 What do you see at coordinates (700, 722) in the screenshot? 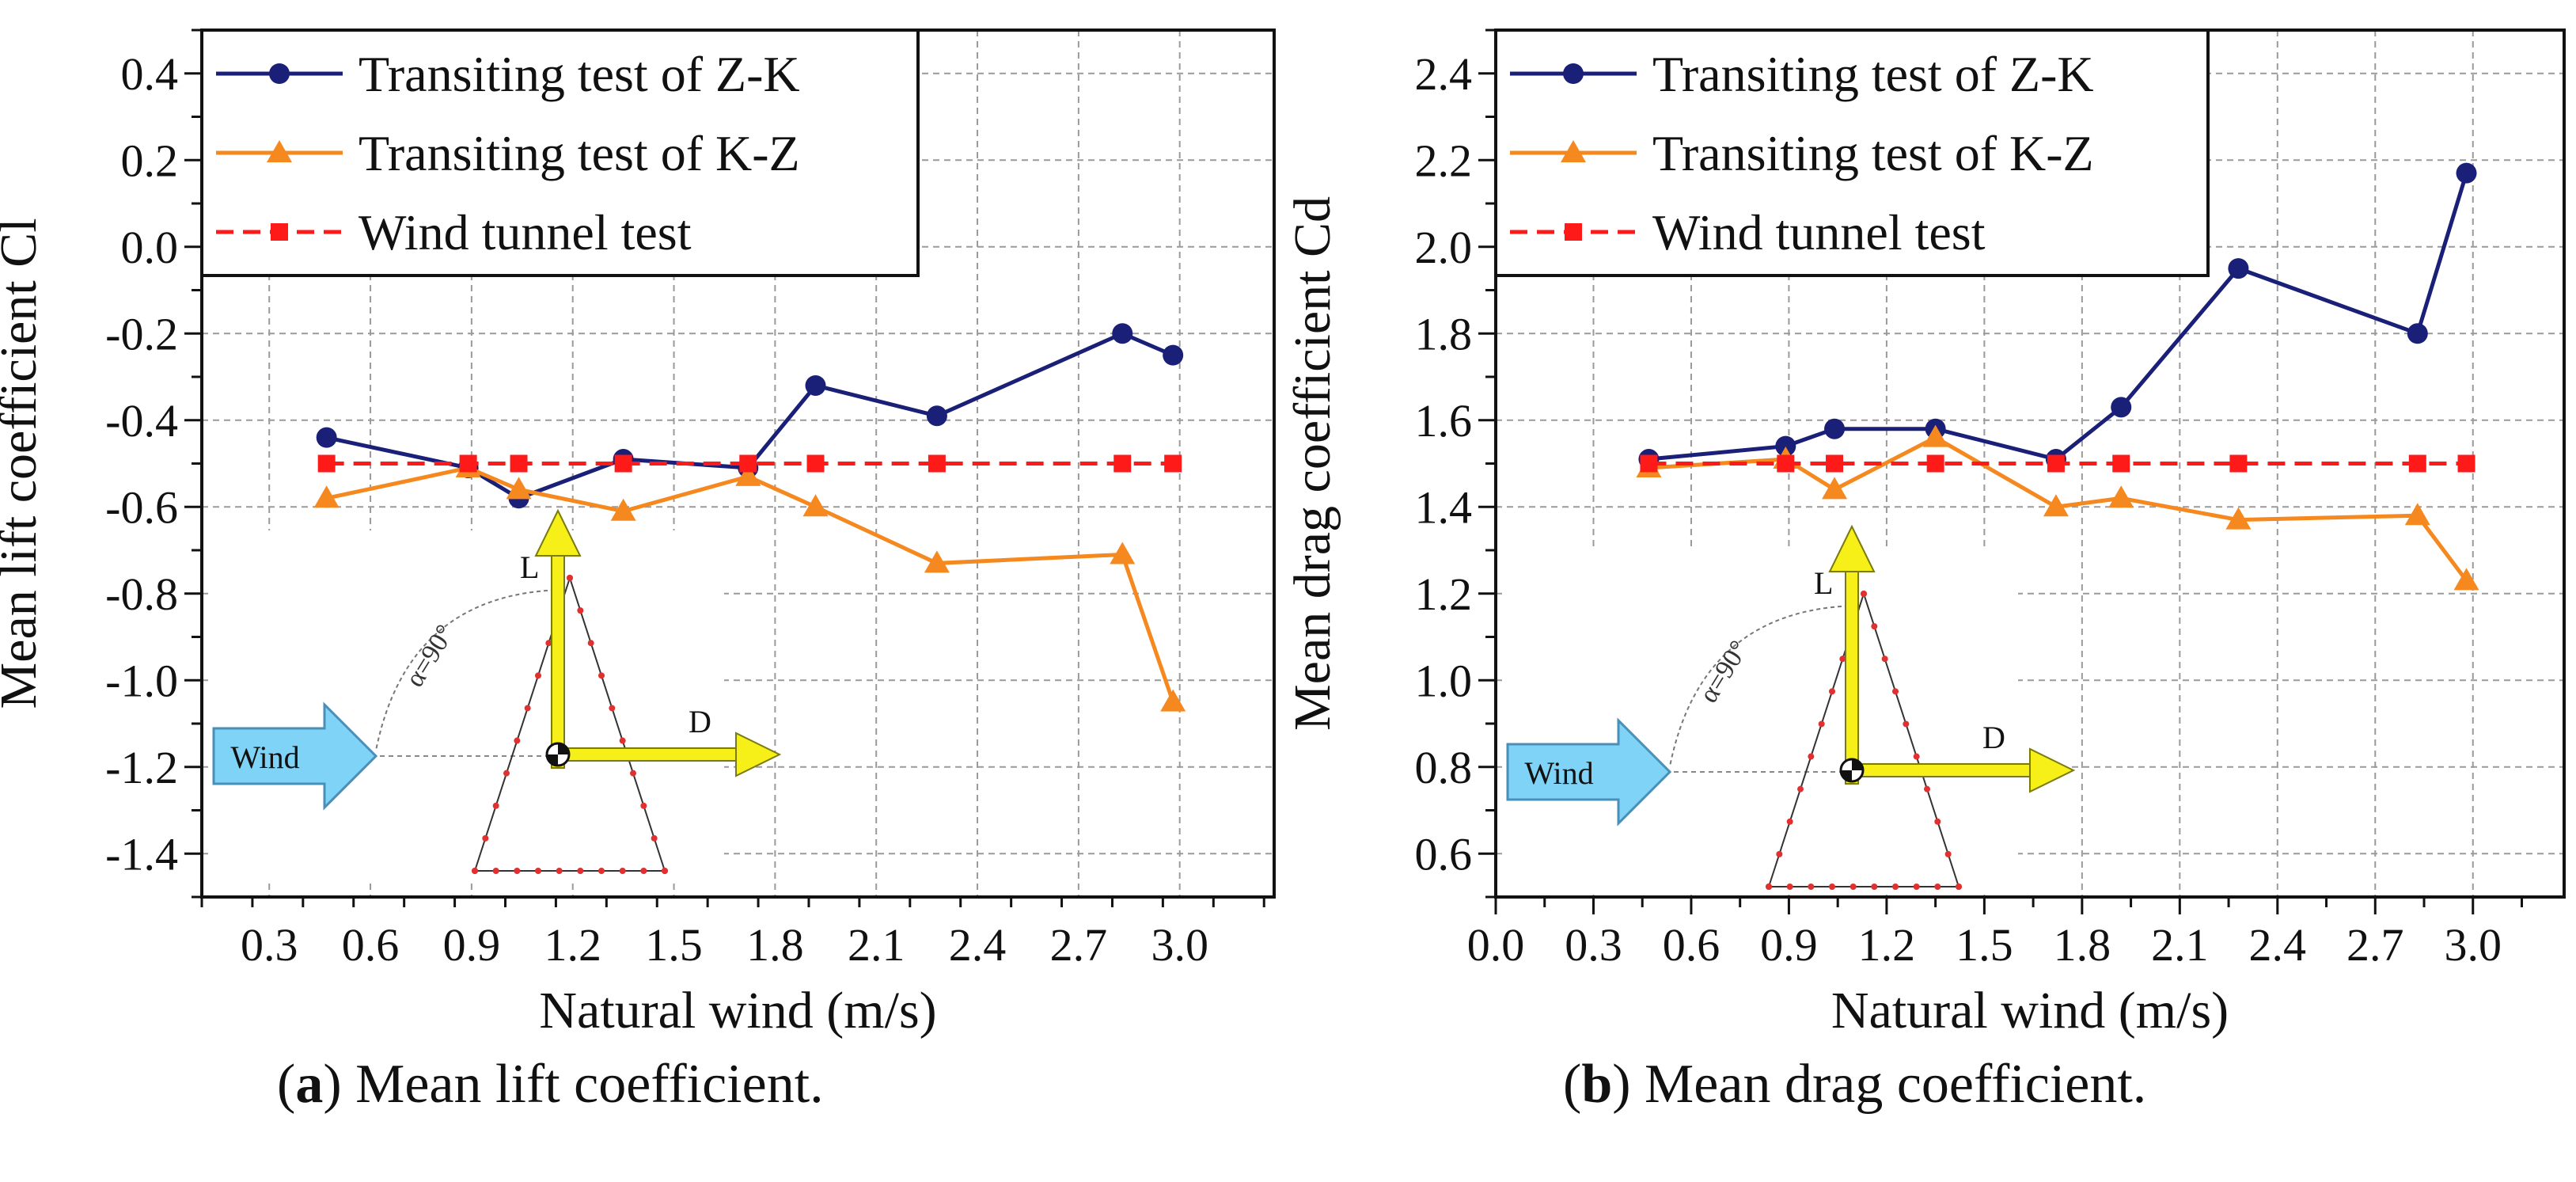
I see `drag-label: D` at bounding box center [700, 722].